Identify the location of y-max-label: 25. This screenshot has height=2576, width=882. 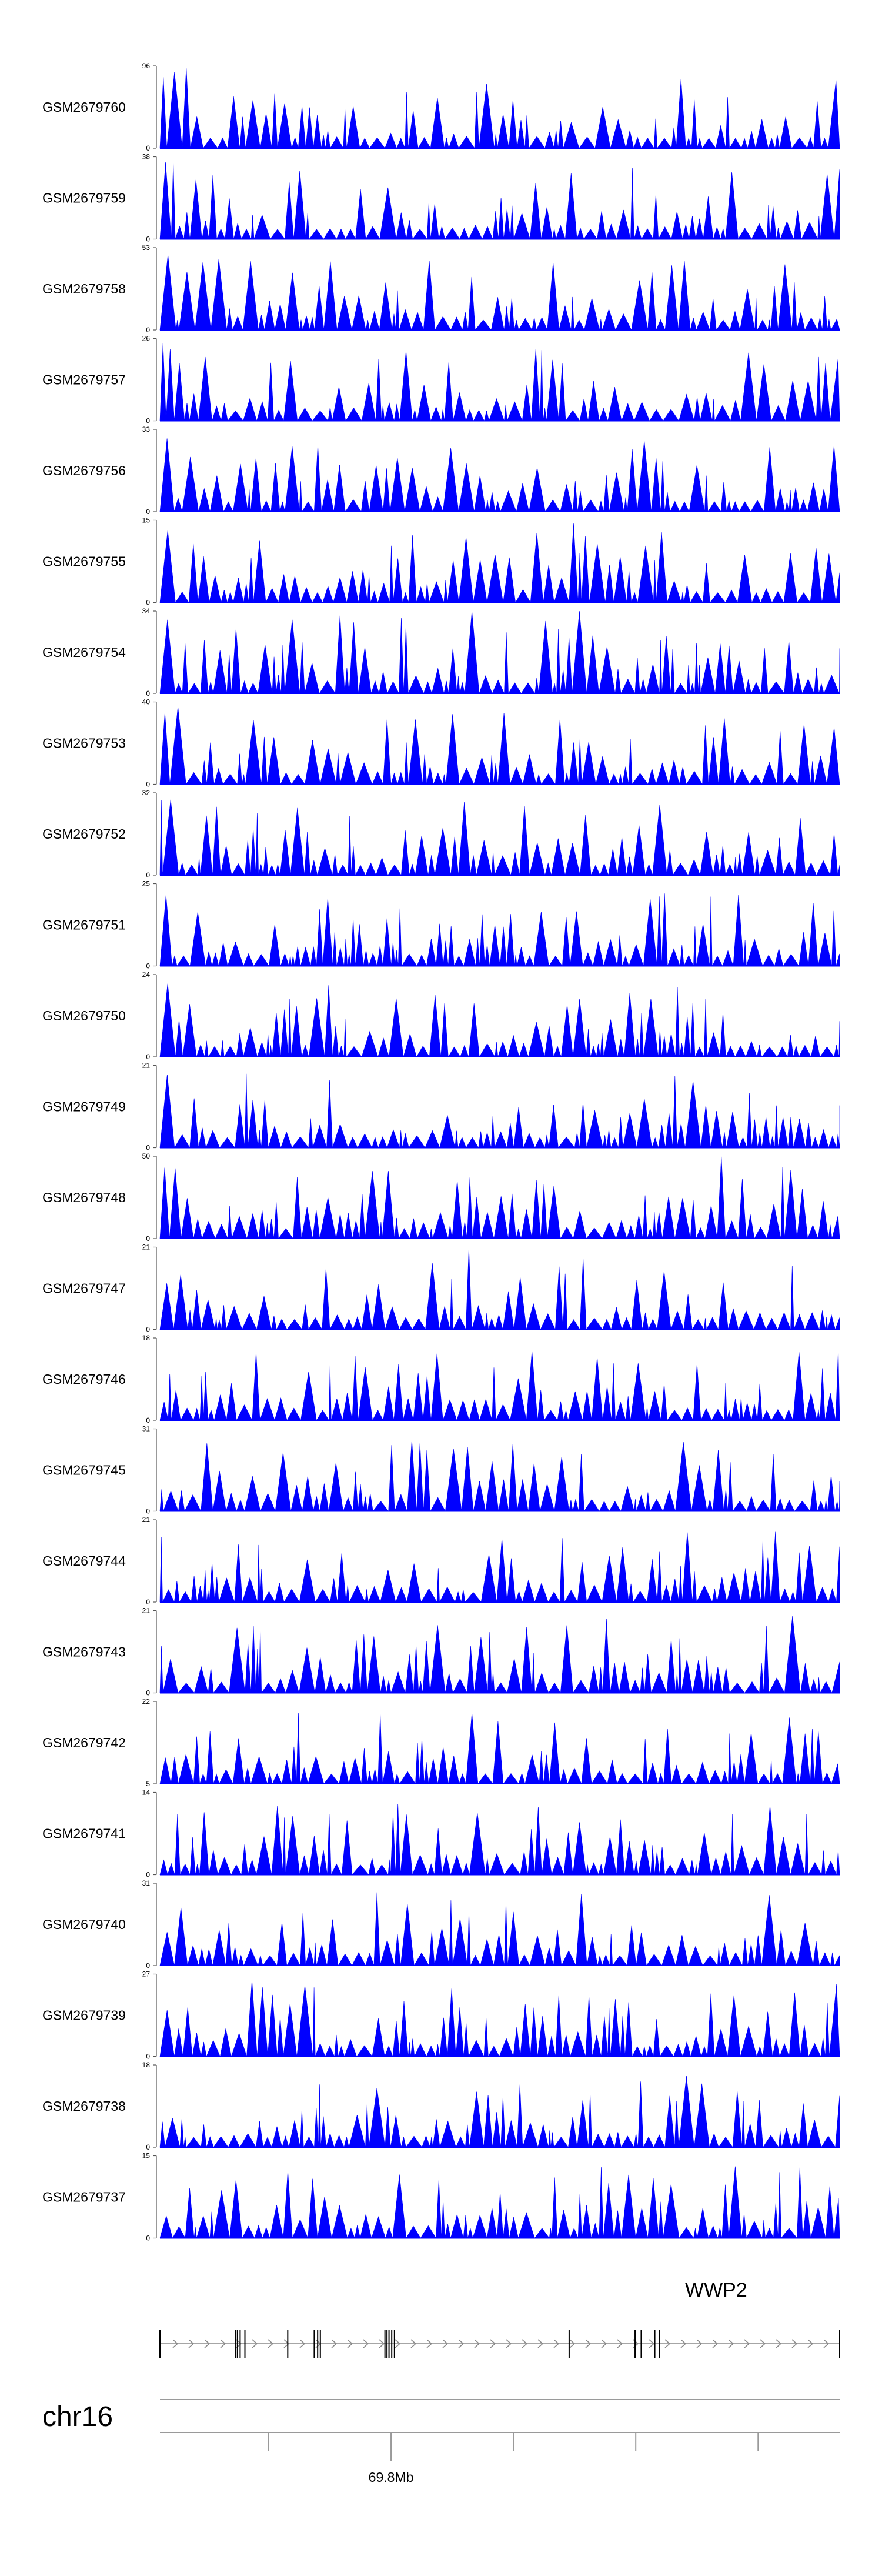
(146, 884).